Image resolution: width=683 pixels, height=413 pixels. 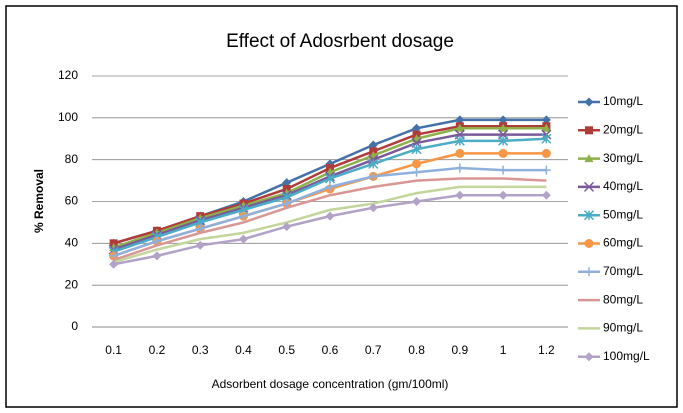 What do you see at coordinates (39, 201) in the screenshot?
I see `y-axis-label: % Removal` at bounding box center [39, 201].